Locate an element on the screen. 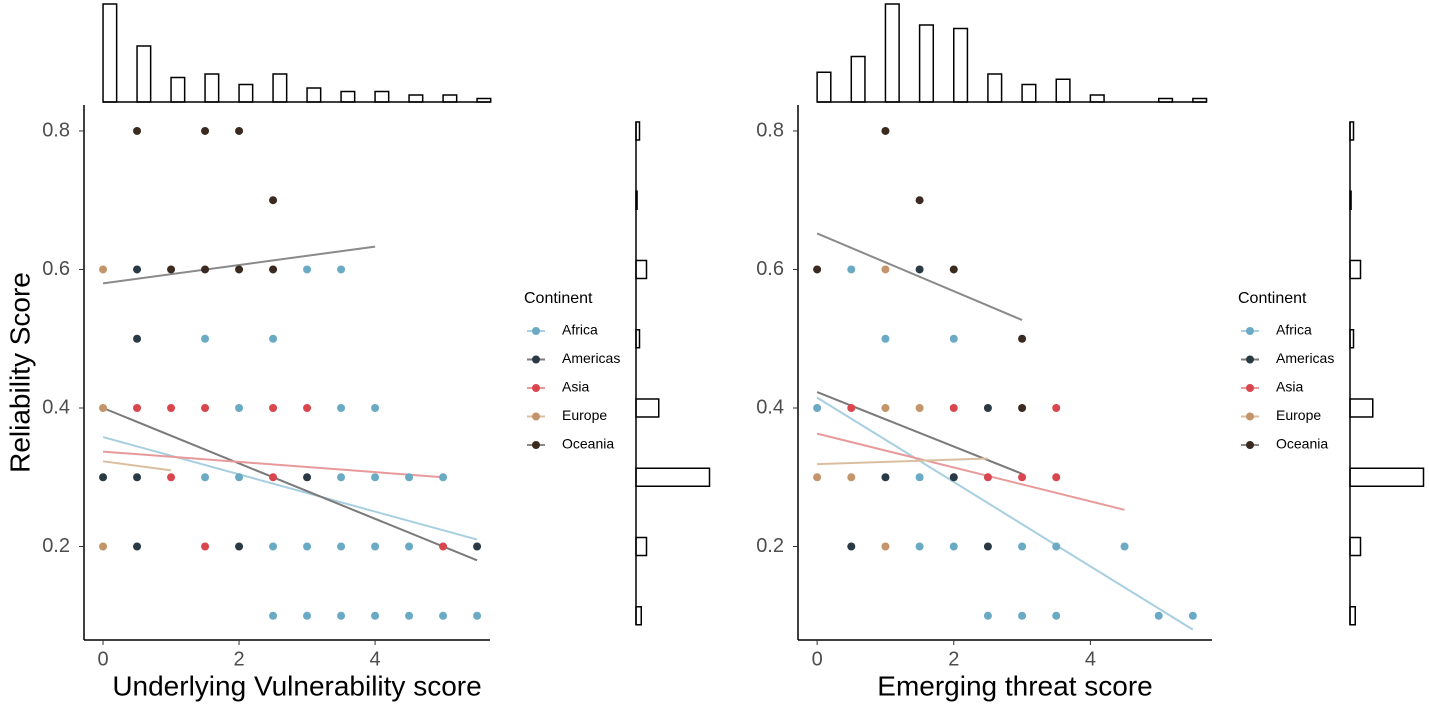 This screenshot has height=715, width=1429. x-tick-label: 2 is located at coordinates (238, 659).